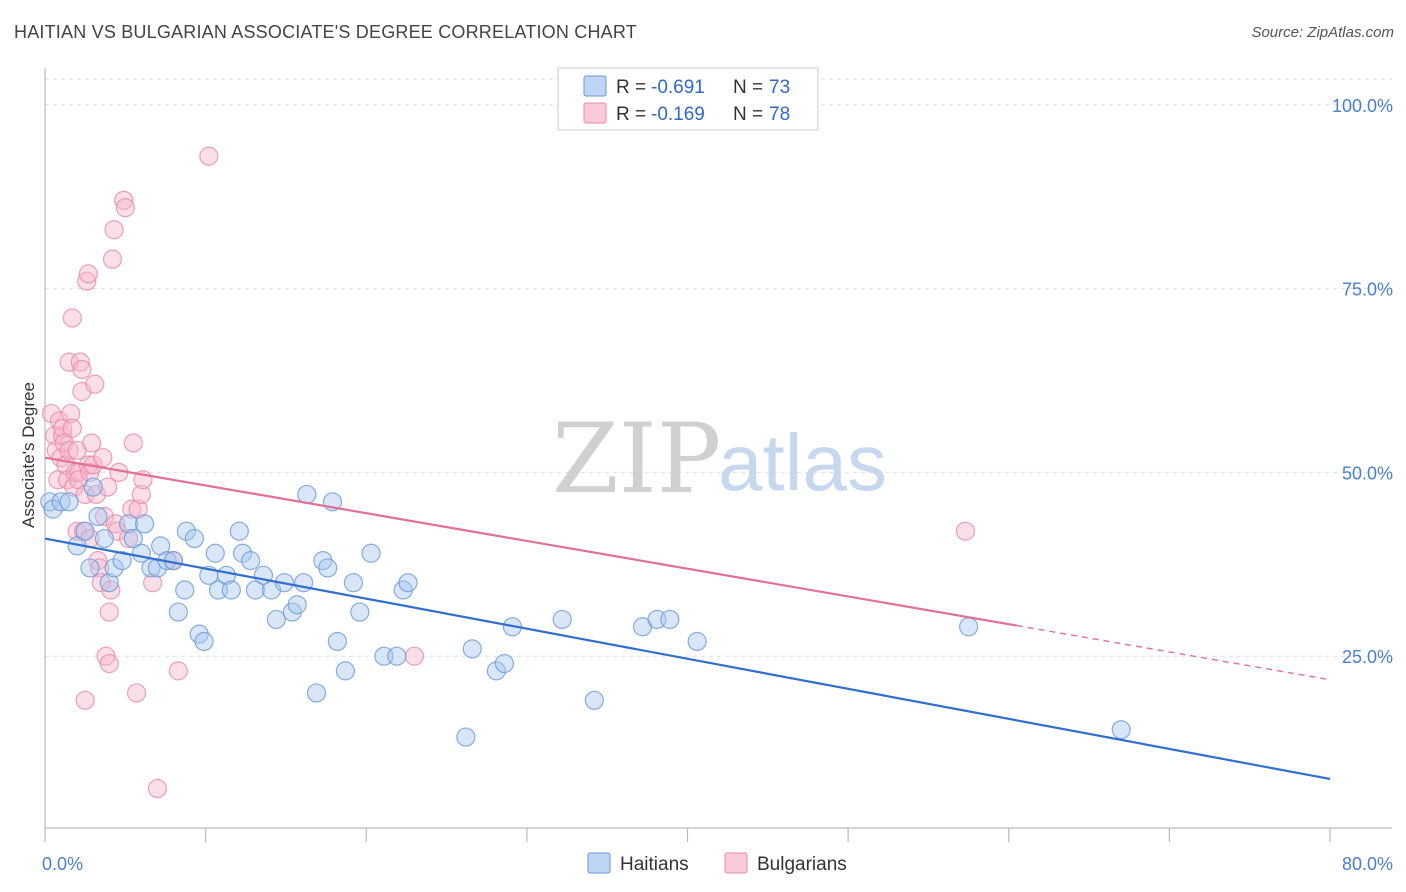 The width and height of the screenshot is (1406, 892). I want to click on legend-bulgarian-r-label: R =, so click(631, 114).